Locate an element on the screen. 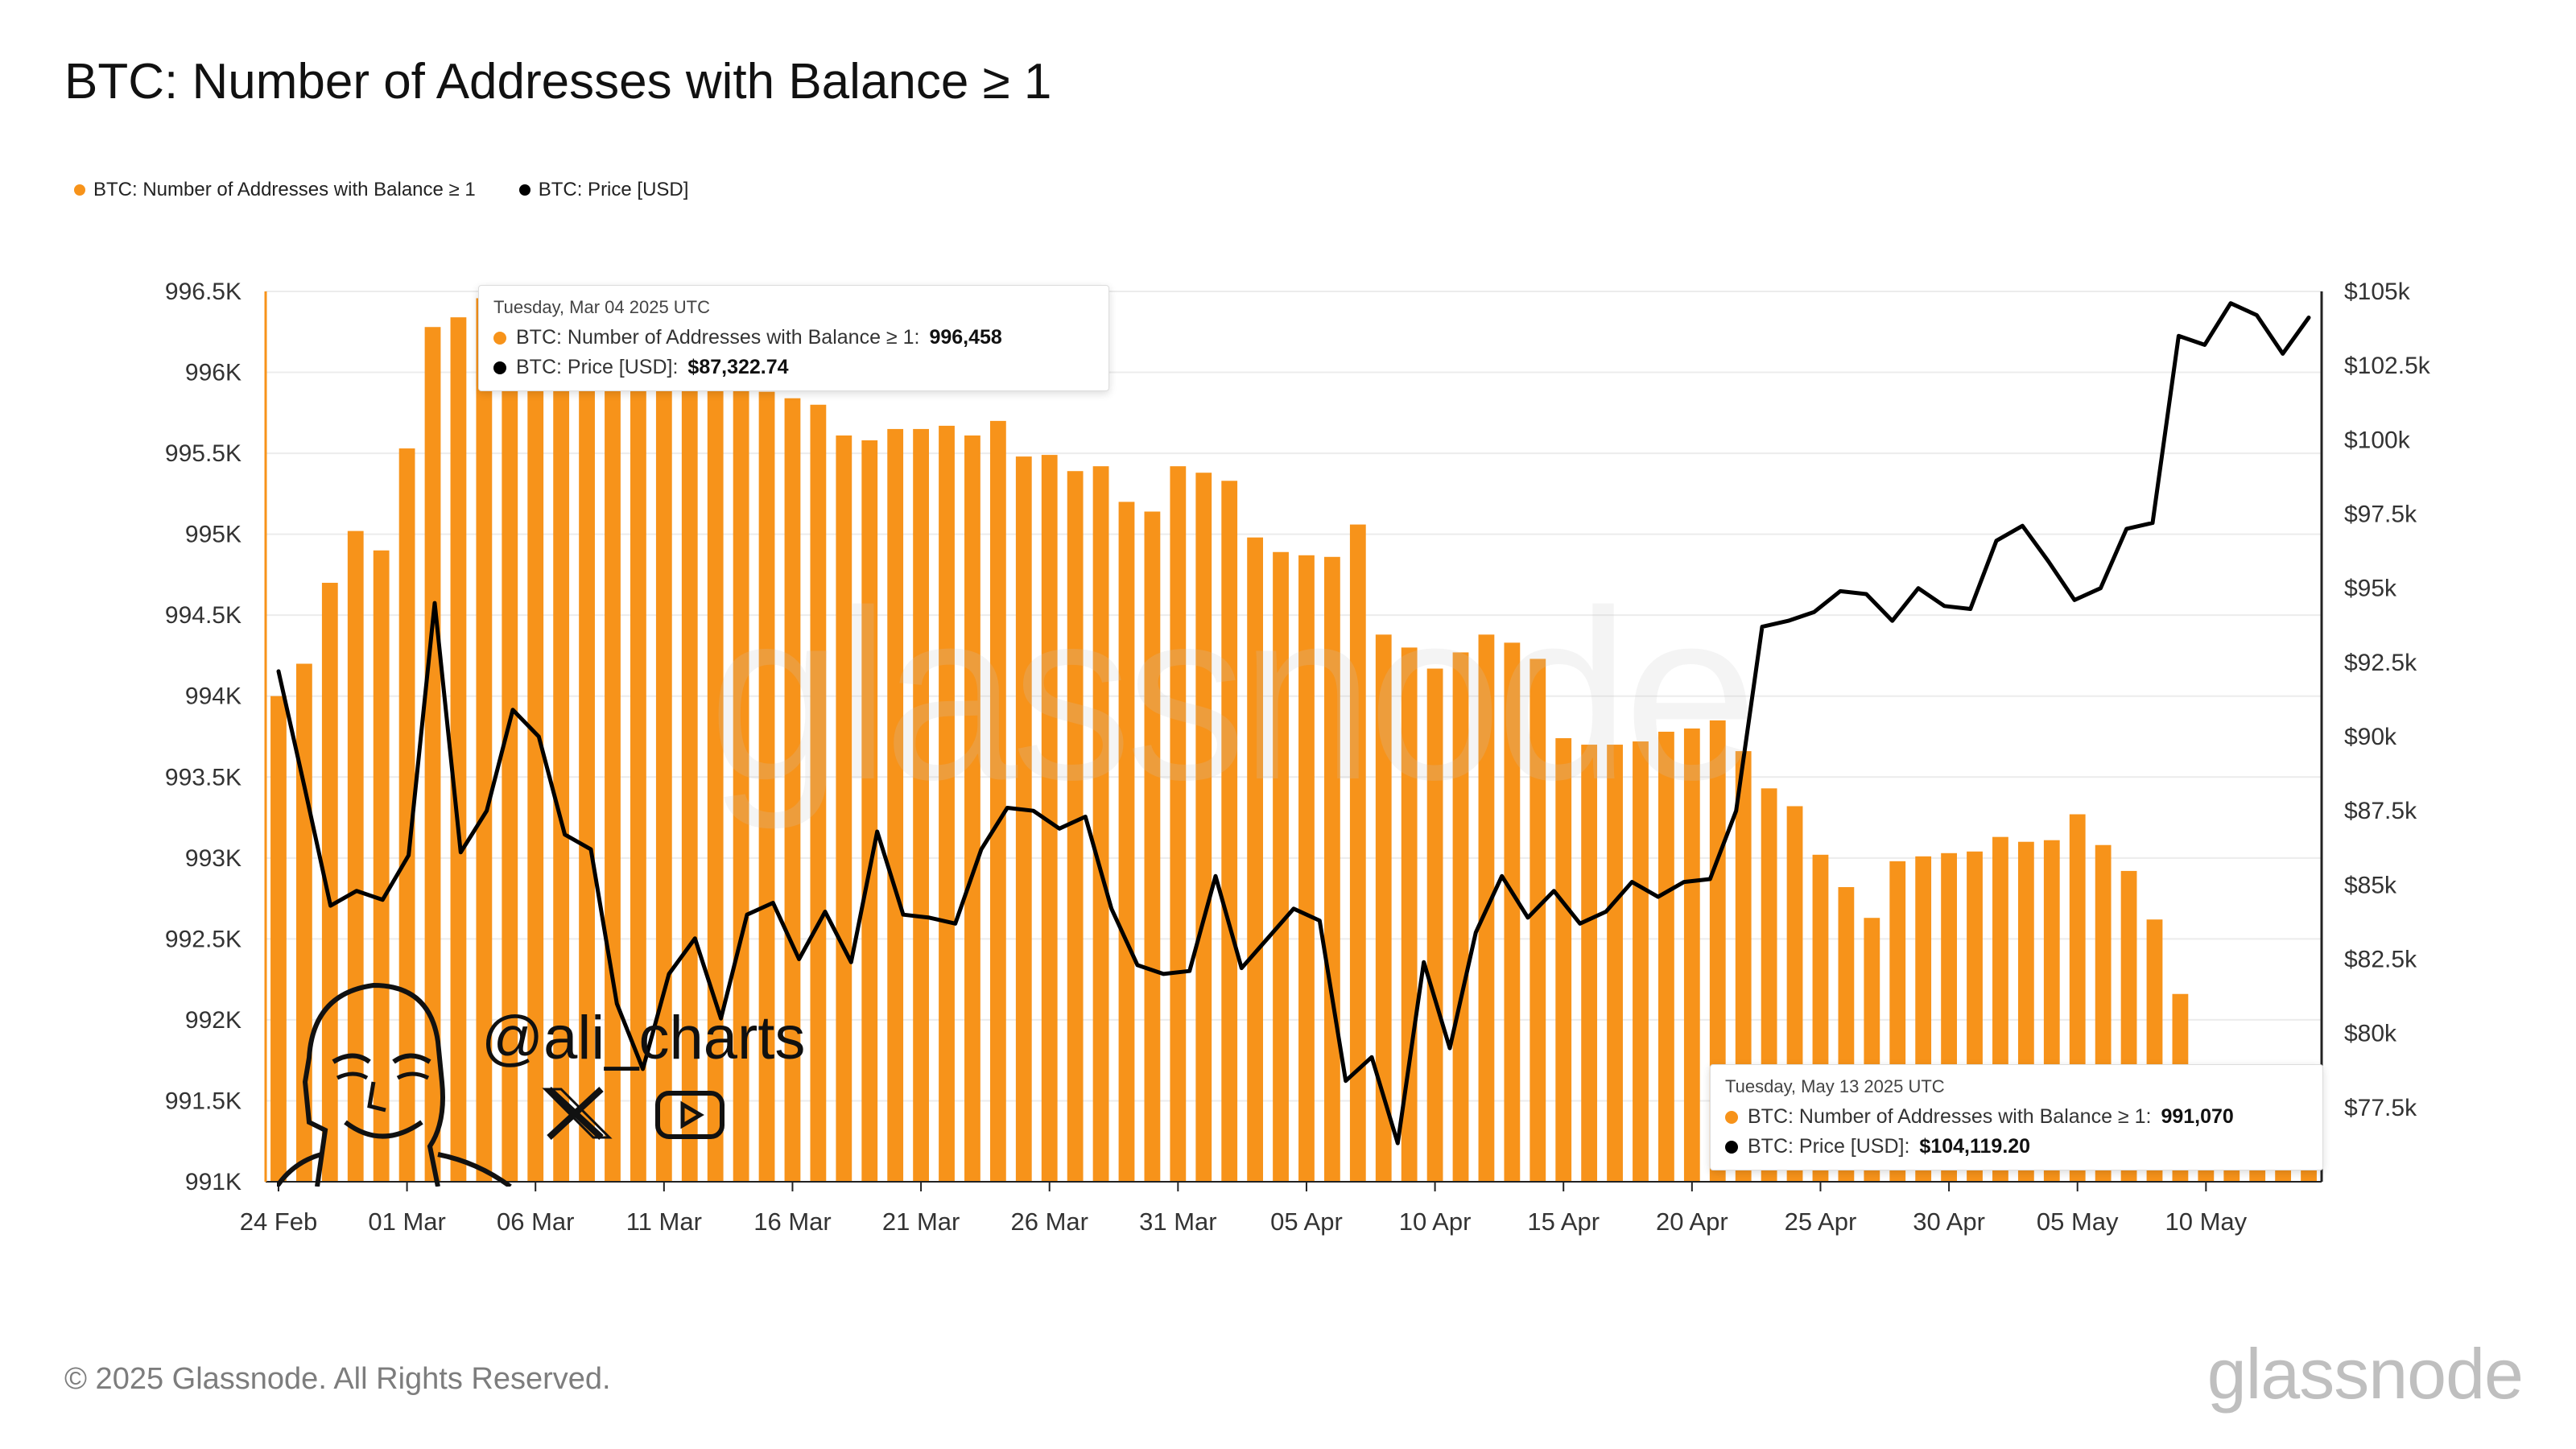  left-axis-tick-label: 995K is located at coordinates (213, 535).